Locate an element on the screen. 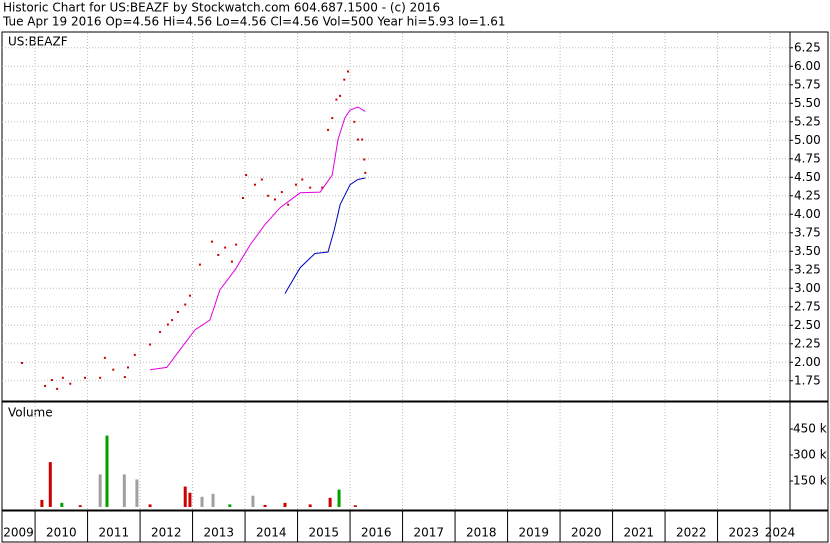  y-tick-label: 1.75 is located at coordinates (807, 380).